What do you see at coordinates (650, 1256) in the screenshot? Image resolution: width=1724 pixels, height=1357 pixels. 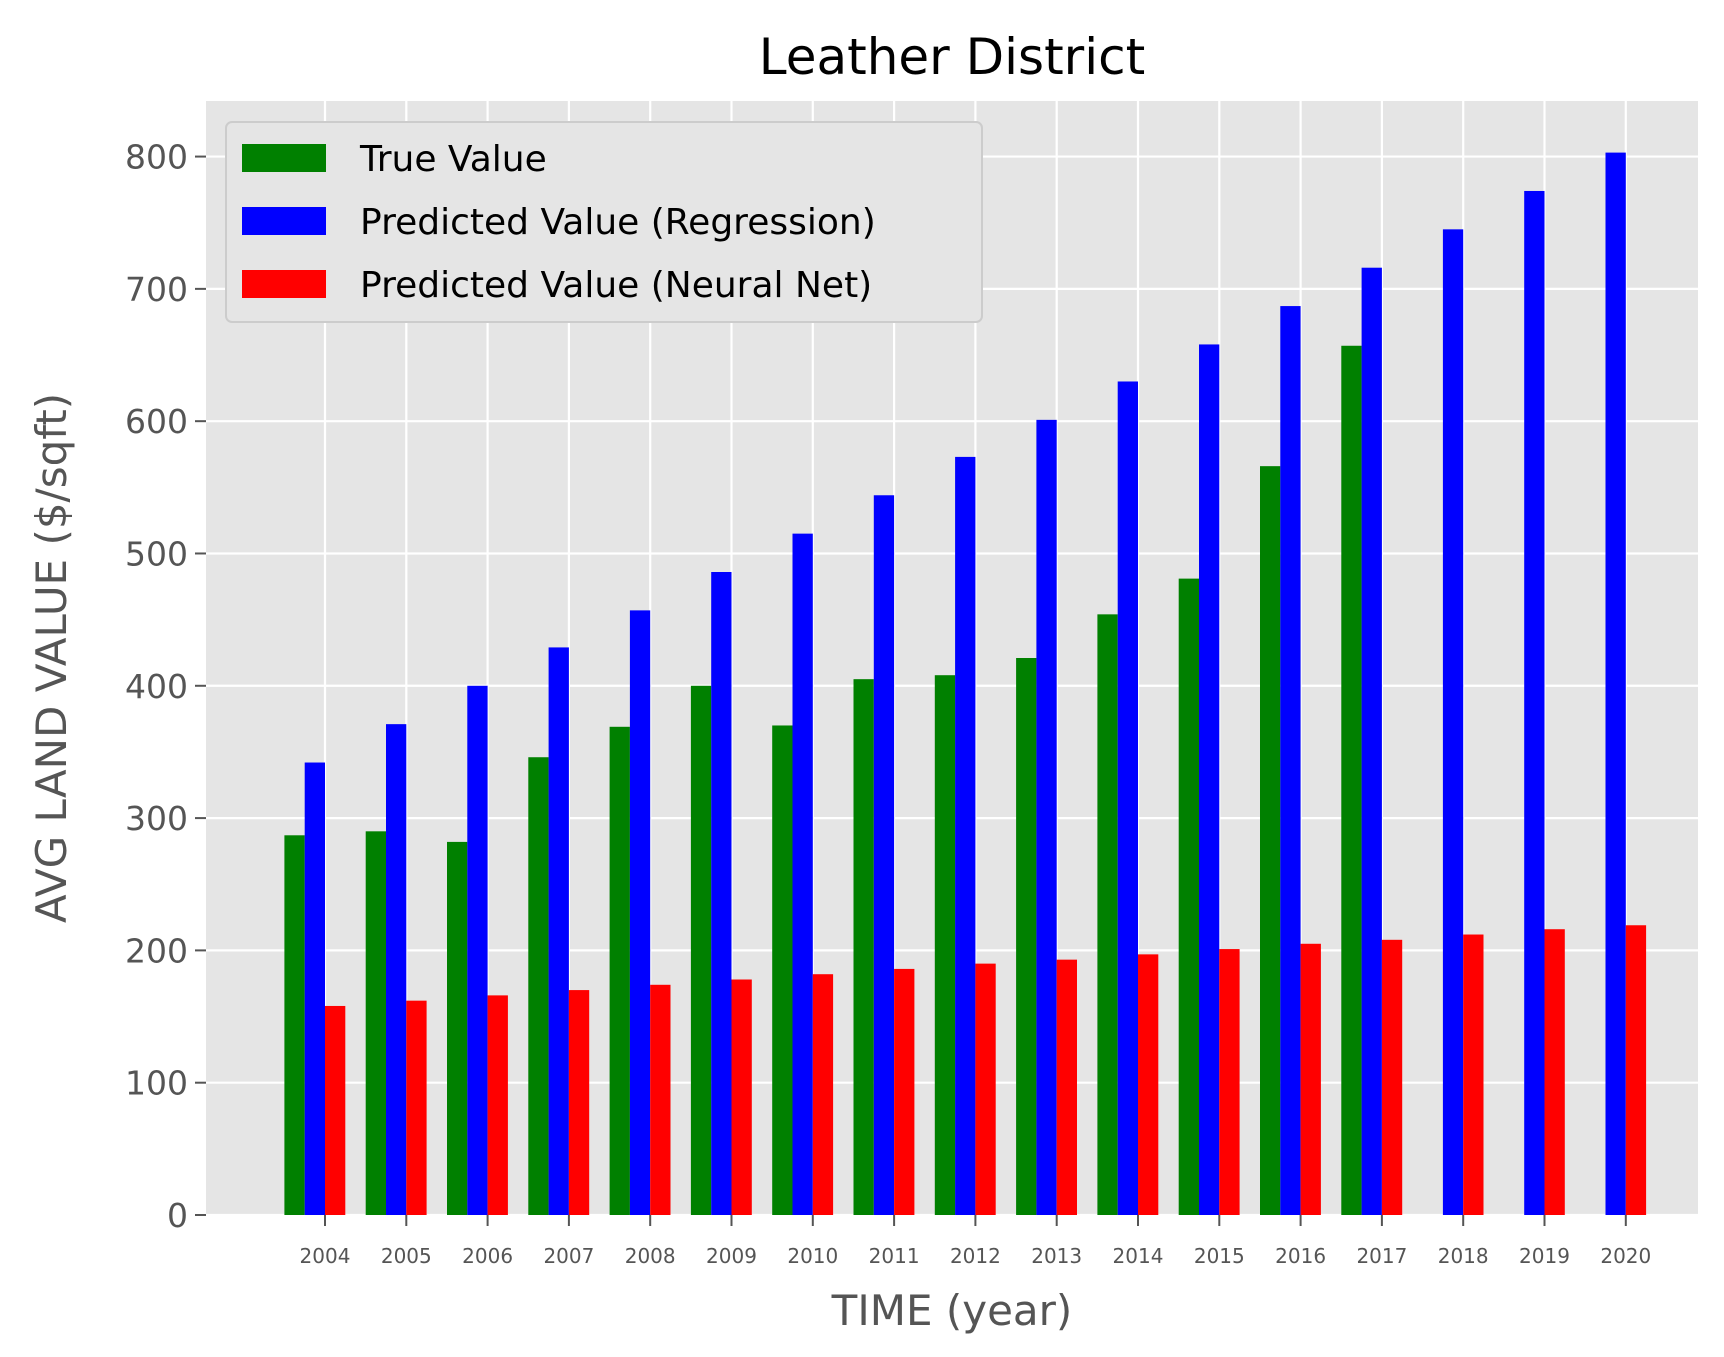 I see `x-tick-label: 2008` at bounding box center [650, 1256].